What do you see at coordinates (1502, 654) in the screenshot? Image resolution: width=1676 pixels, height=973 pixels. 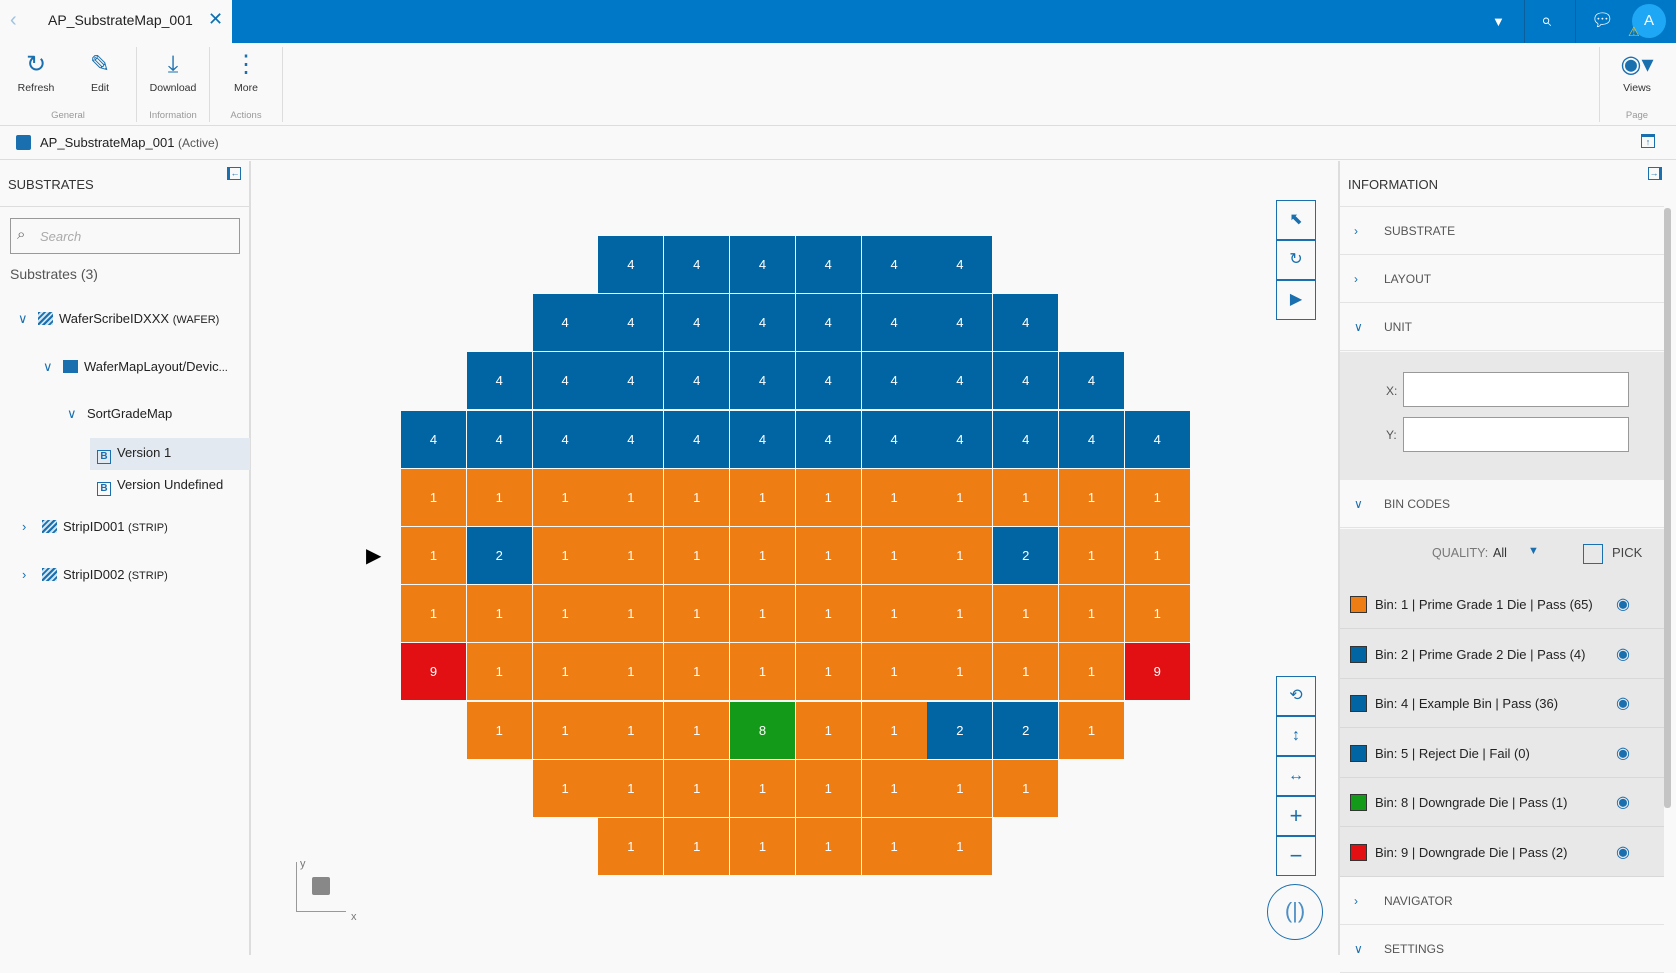 I see `bin-code-row: Bin: 2 | Prime Grade 2 Die | Pass (4) ◉` at bounding box center [1502, 654].